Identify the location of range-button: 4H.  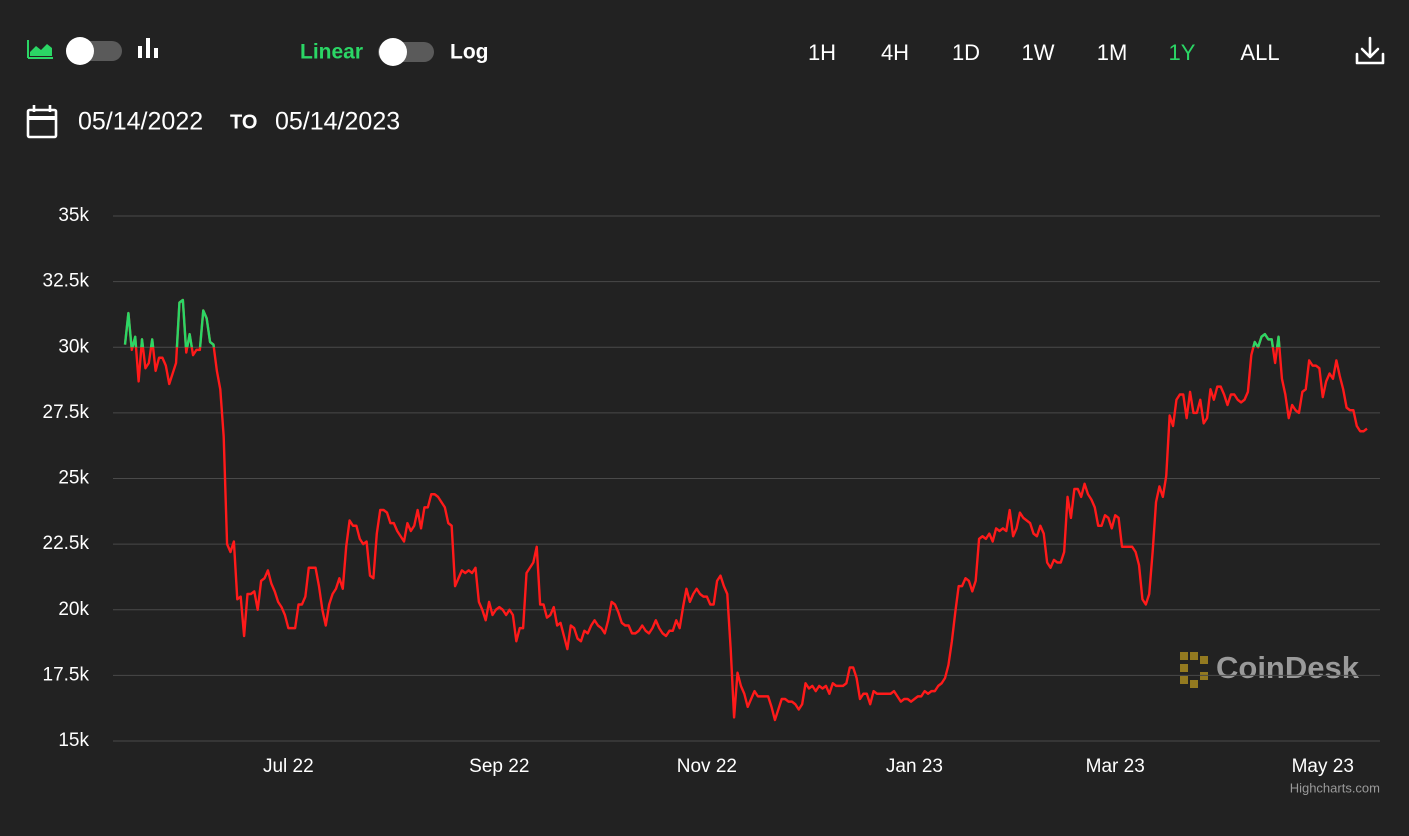
(895, 52).